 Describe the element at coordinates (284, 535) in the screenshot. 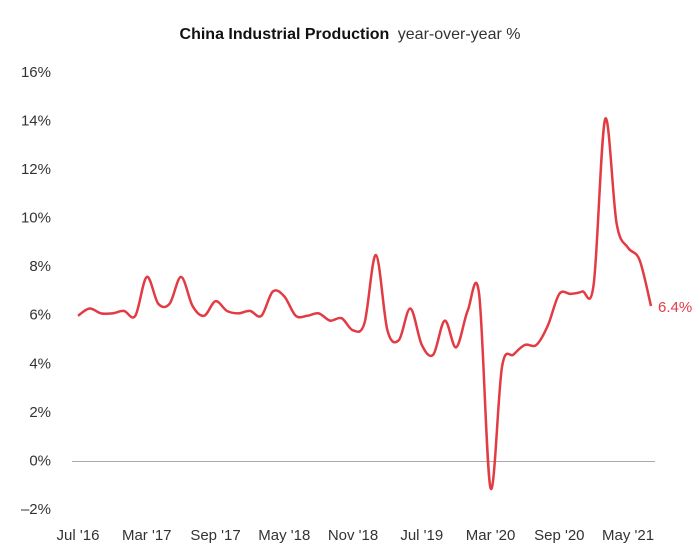

I see `x-tick-label: May '18` at that location.